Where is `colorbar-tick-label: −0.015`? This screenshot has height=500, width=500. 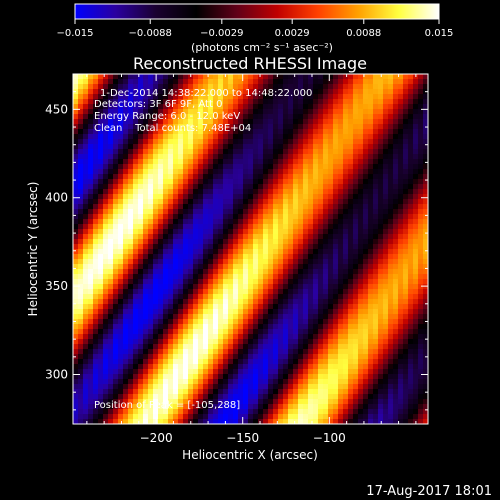 colorbar-tick-label: −0.015 is located at coordinates (74, 33).